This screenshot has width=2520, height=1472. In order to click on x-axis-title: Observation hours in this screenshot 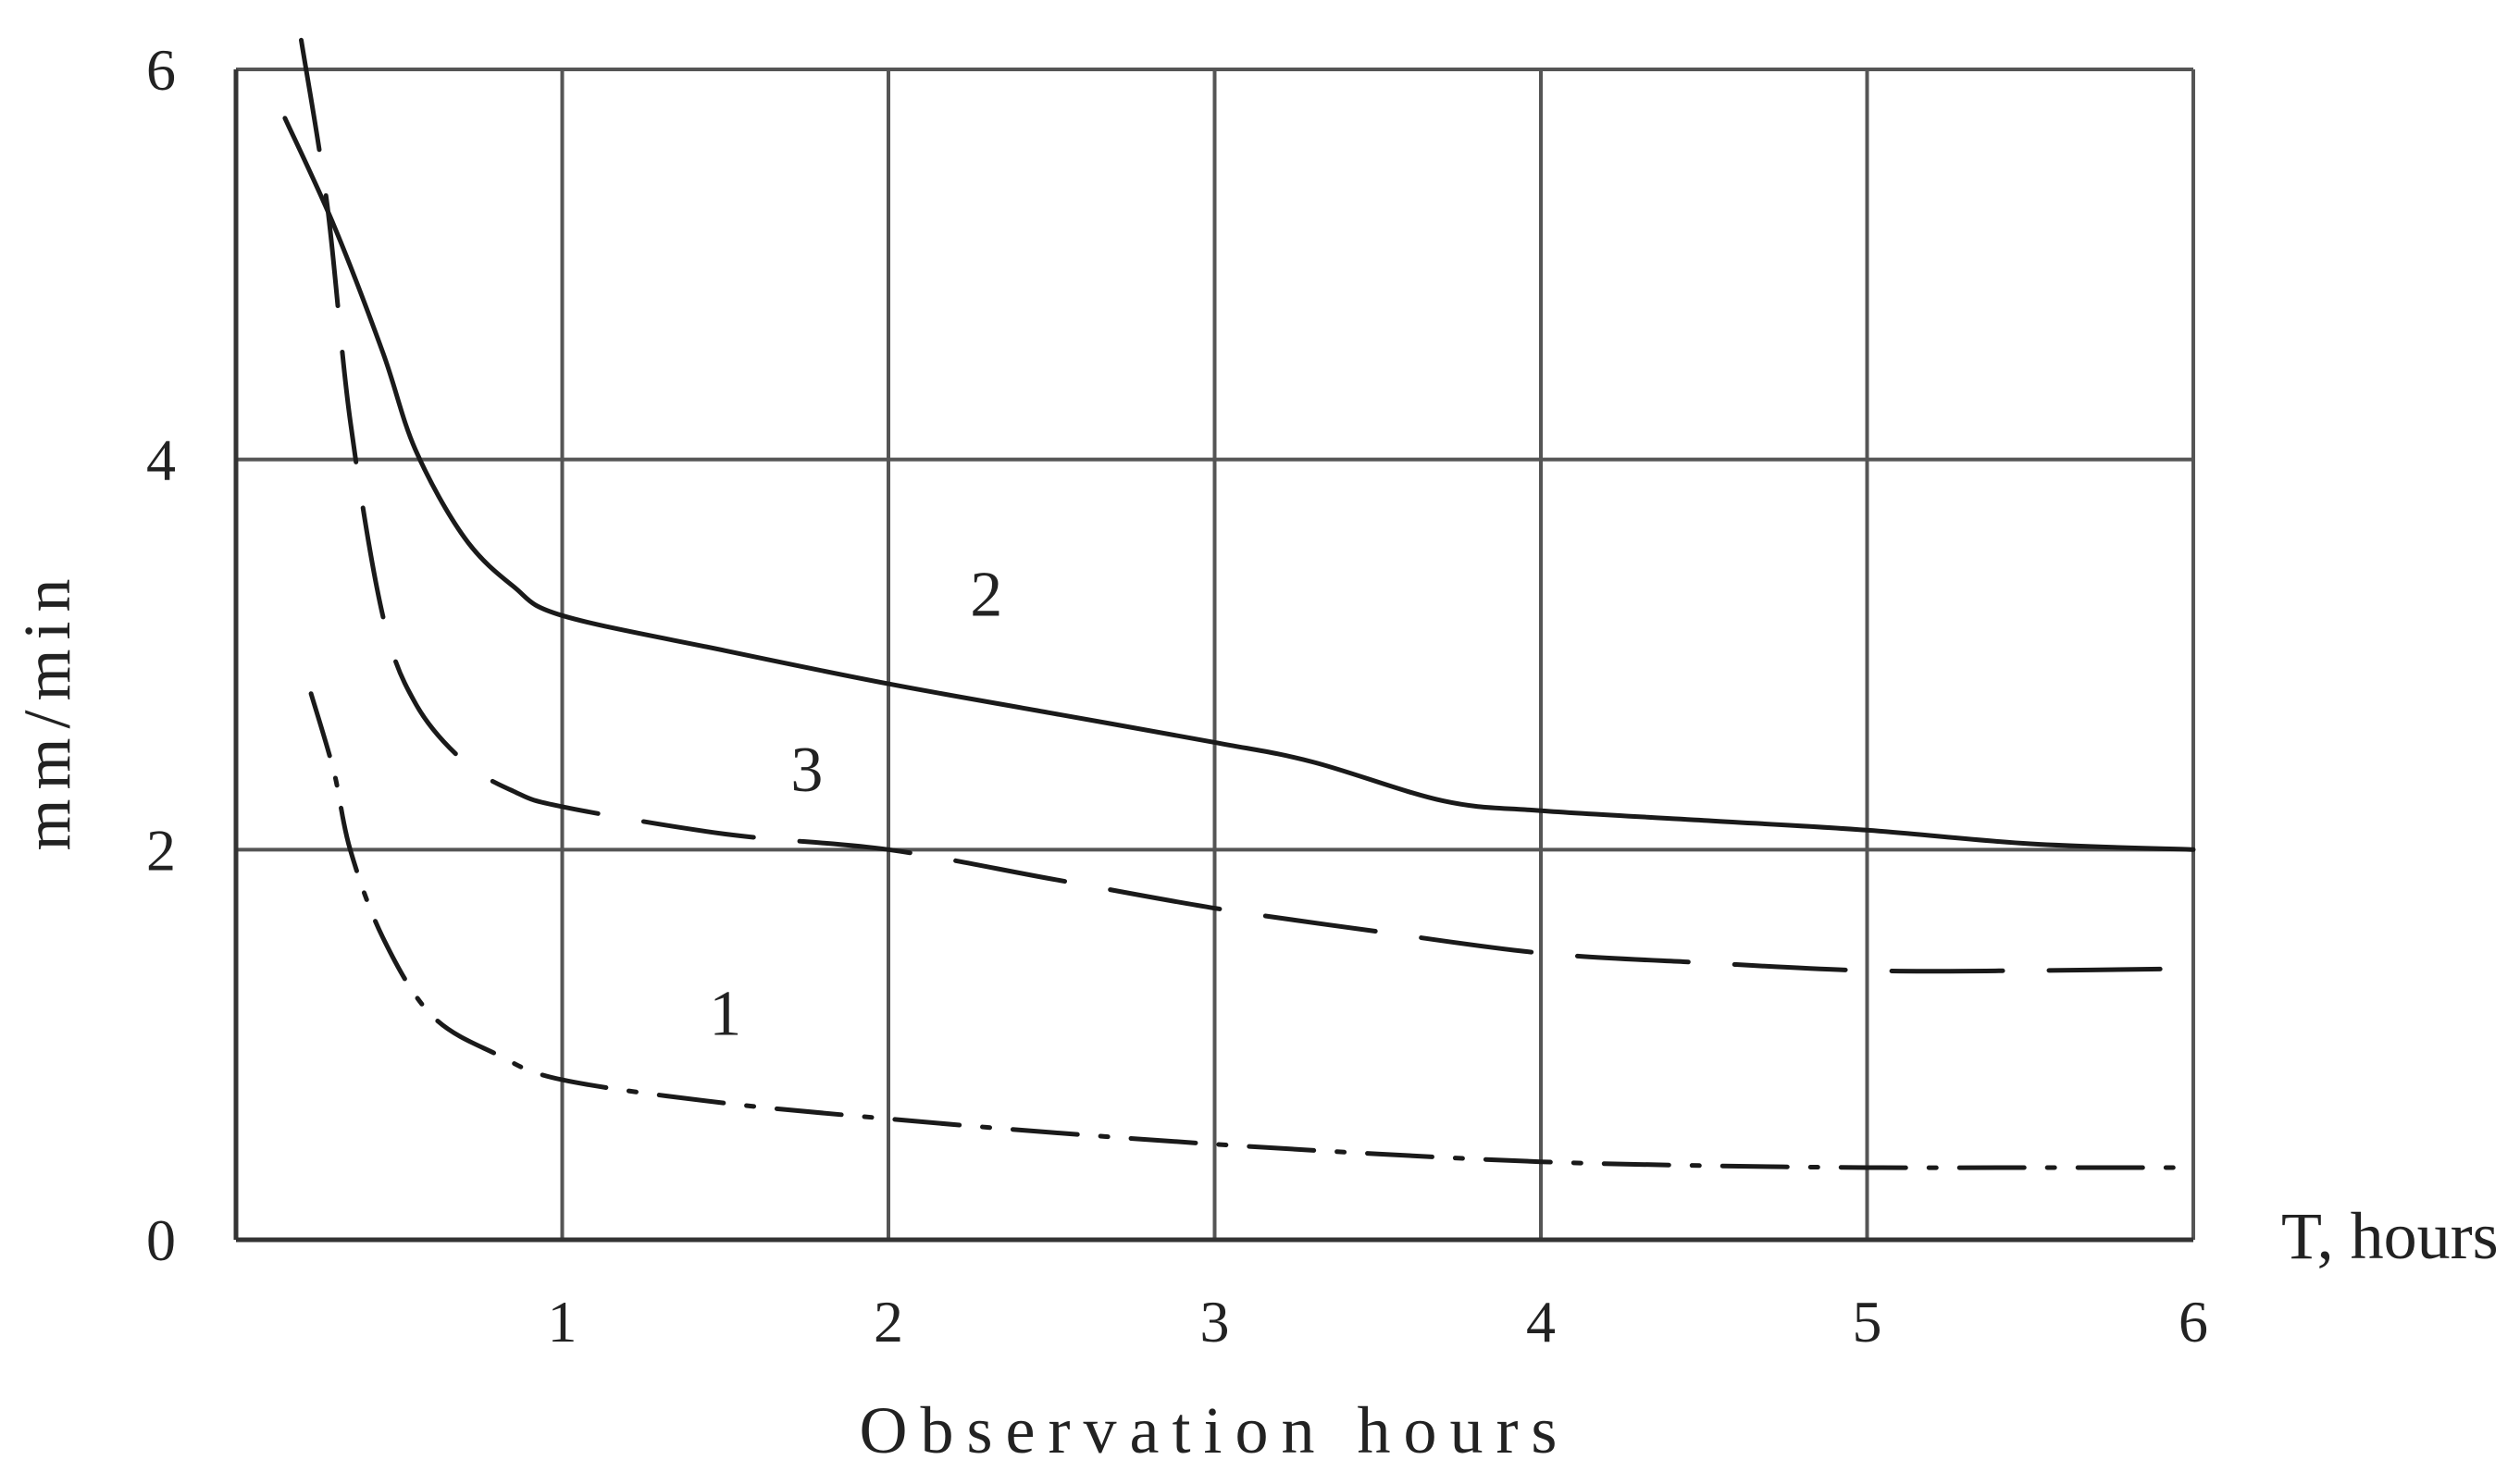, I will do `click(1215, 1430)`.